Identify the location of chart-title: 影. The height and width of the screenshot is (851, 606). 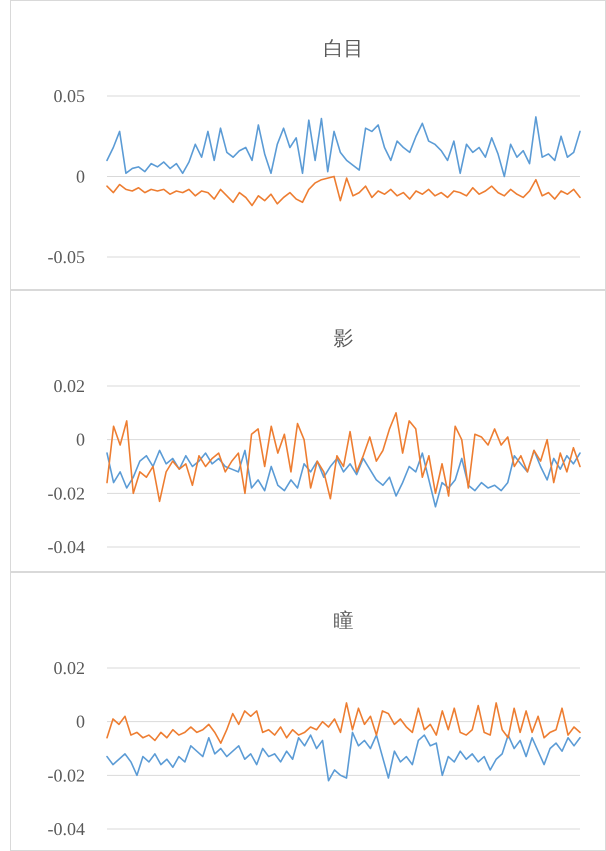
(344, 339).